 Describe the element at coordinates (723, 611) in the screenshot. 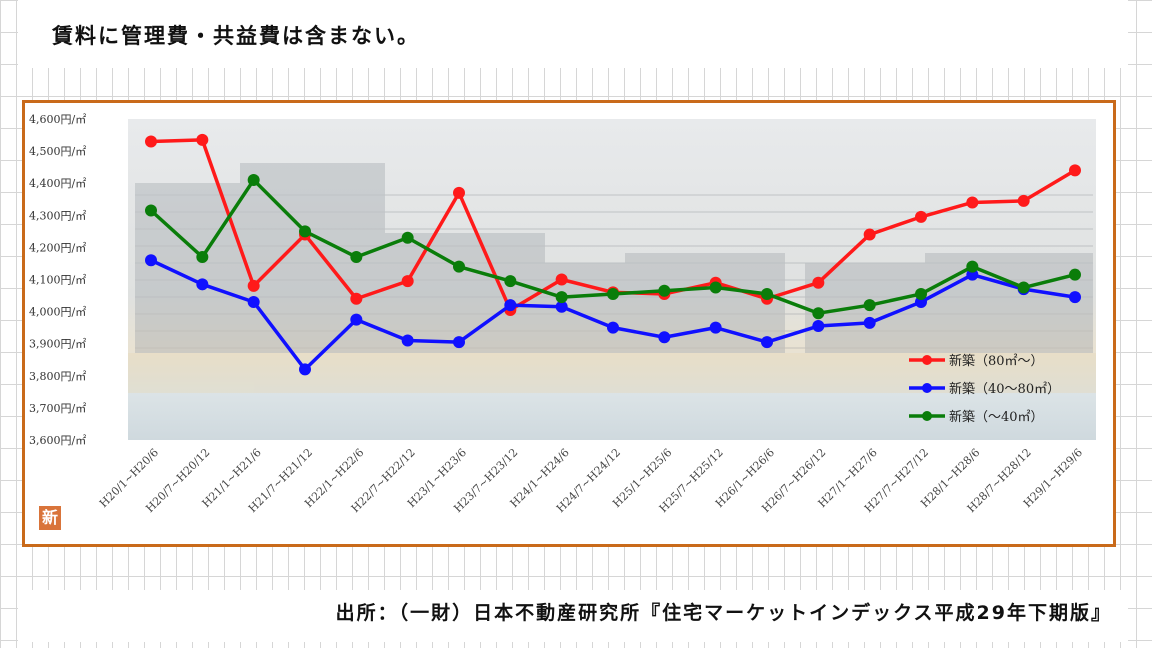

I see `source-text: 出所：（一財）日本不動産研究所『住宅マーケットインデックス平成29年下期版』` at that location.